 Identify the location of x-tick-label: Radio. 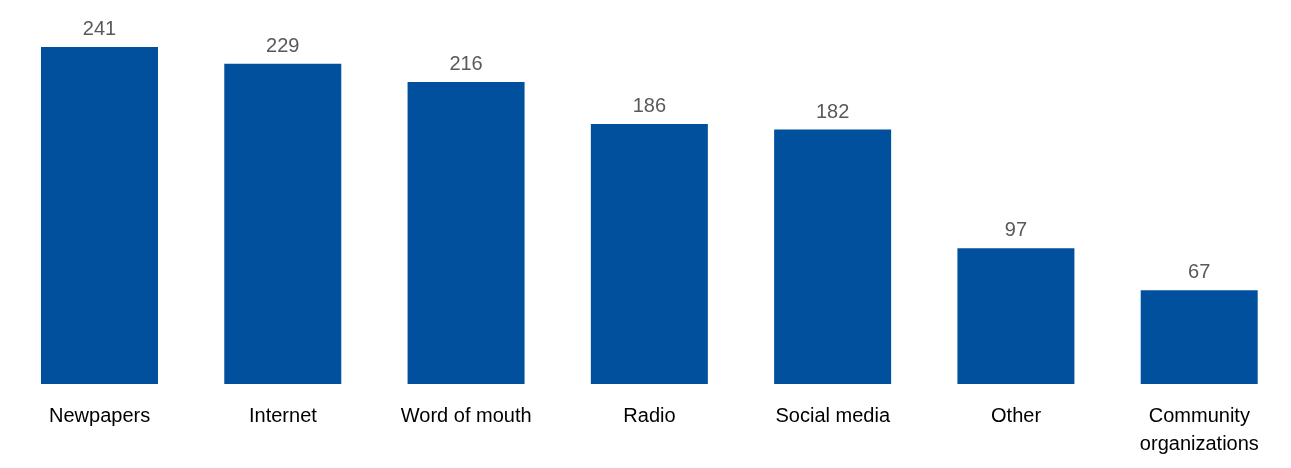
(649, 415).